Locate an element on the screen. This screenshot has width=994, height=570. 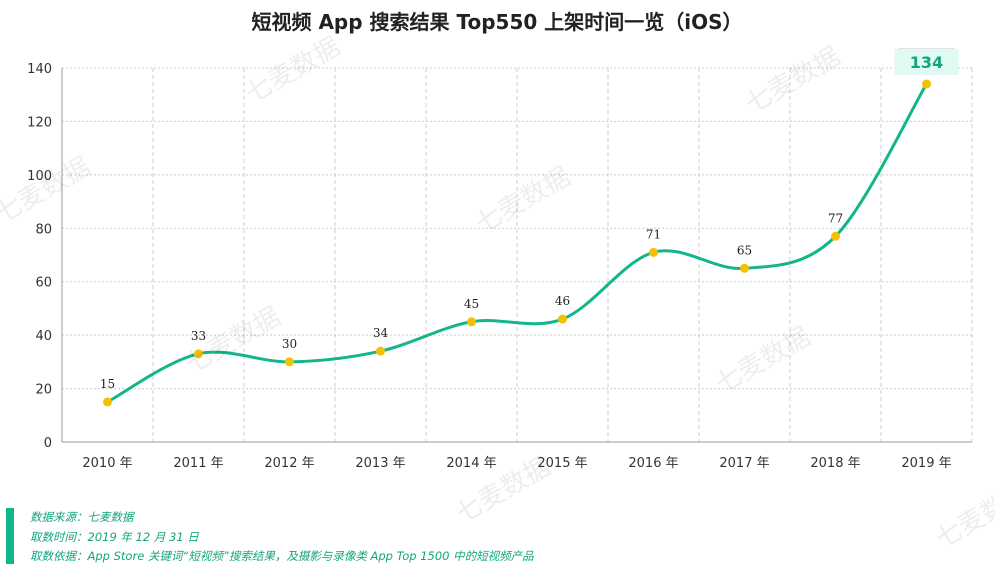
data-label-box is located at coordinates (926, 62).